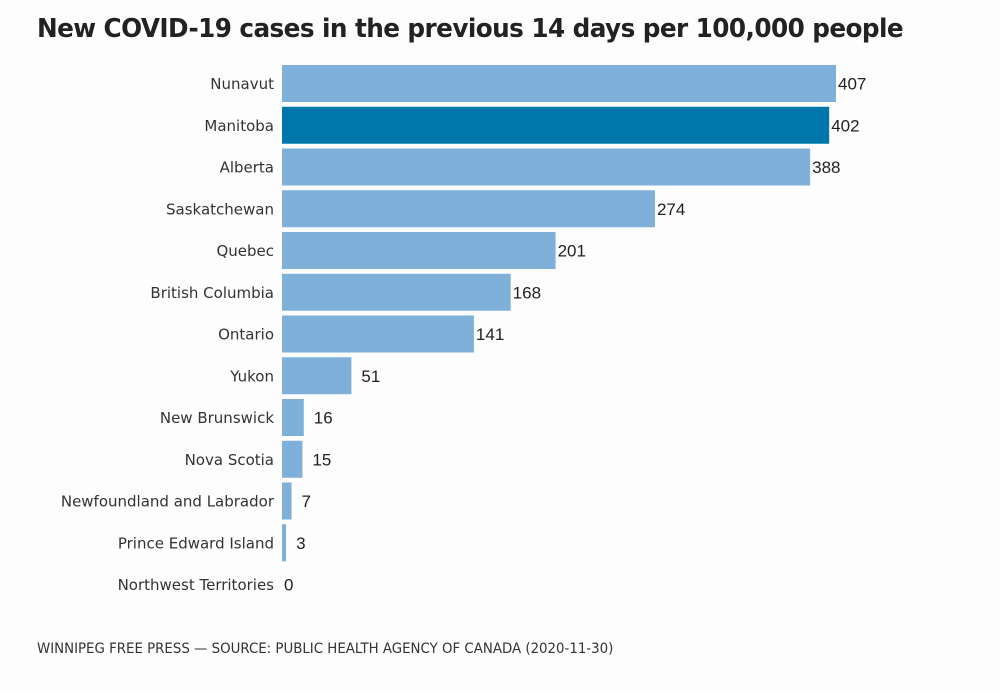 Image resolution: width=1000 pixels, height=692 pixels. I want to click on category-label: Yukon, so click(251, 376).